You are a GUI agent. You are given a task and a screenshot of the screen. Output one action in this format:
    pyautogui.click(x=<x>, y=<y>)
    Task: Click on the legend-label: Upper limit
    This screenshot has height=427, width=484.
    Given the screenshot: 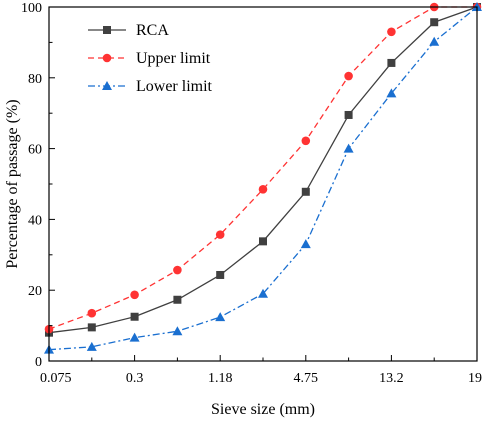 What is the action you would take?
    pyautogui.click(x=173, y=58)
    